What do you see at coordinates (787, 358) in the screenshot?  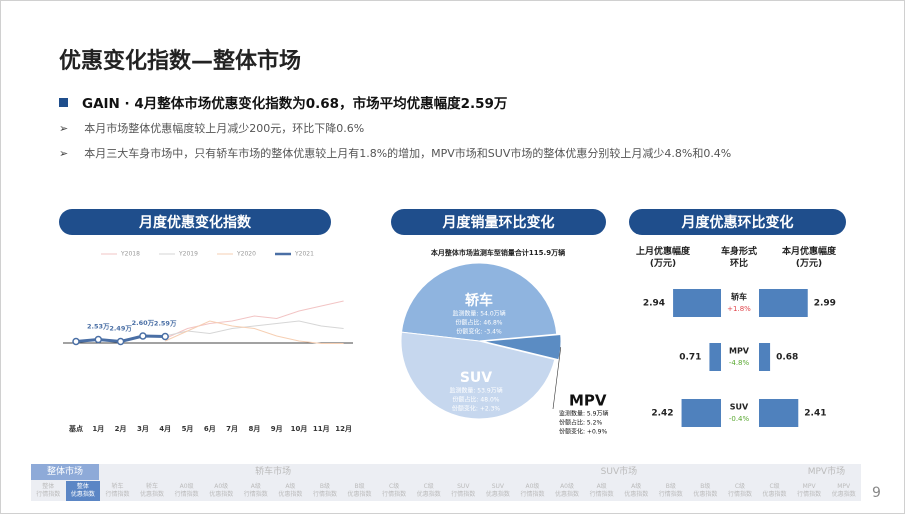 I see `bar-value: 0.68` at bounding box center [787, 358].